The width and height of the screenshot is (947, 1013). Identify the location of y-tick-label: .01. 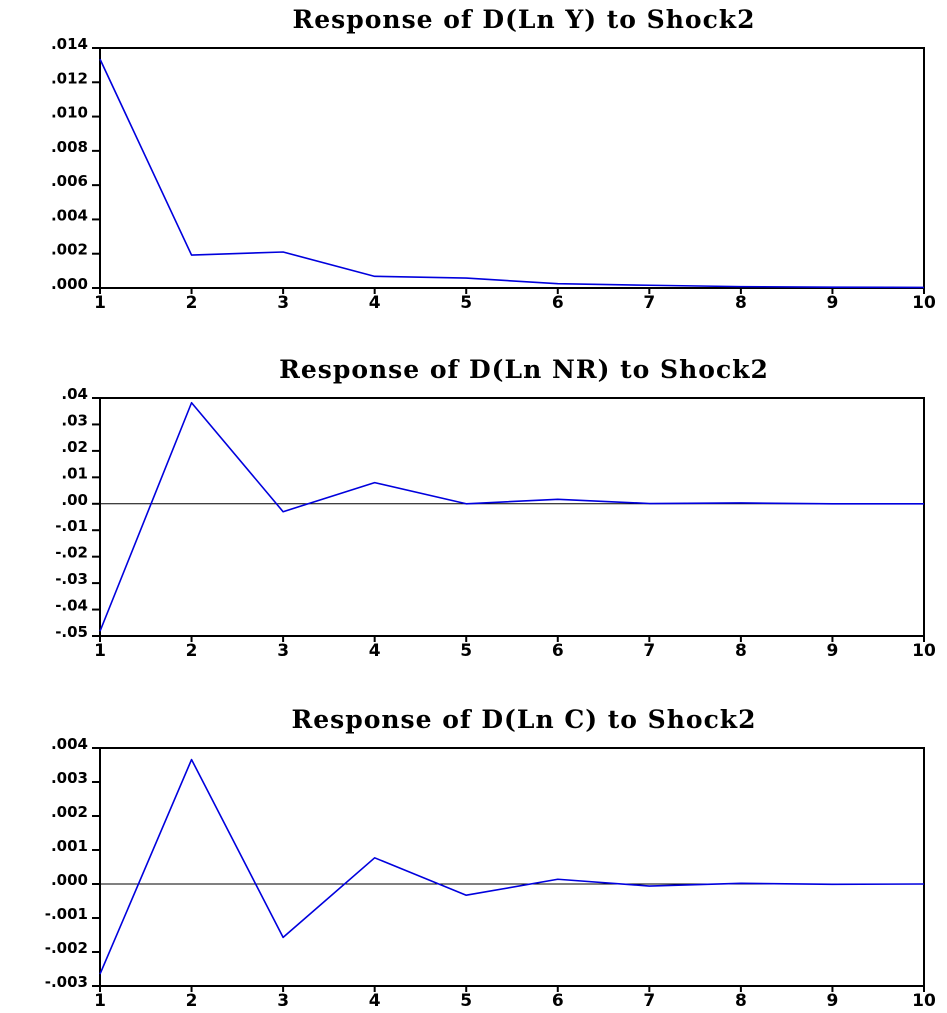
(74, 473).